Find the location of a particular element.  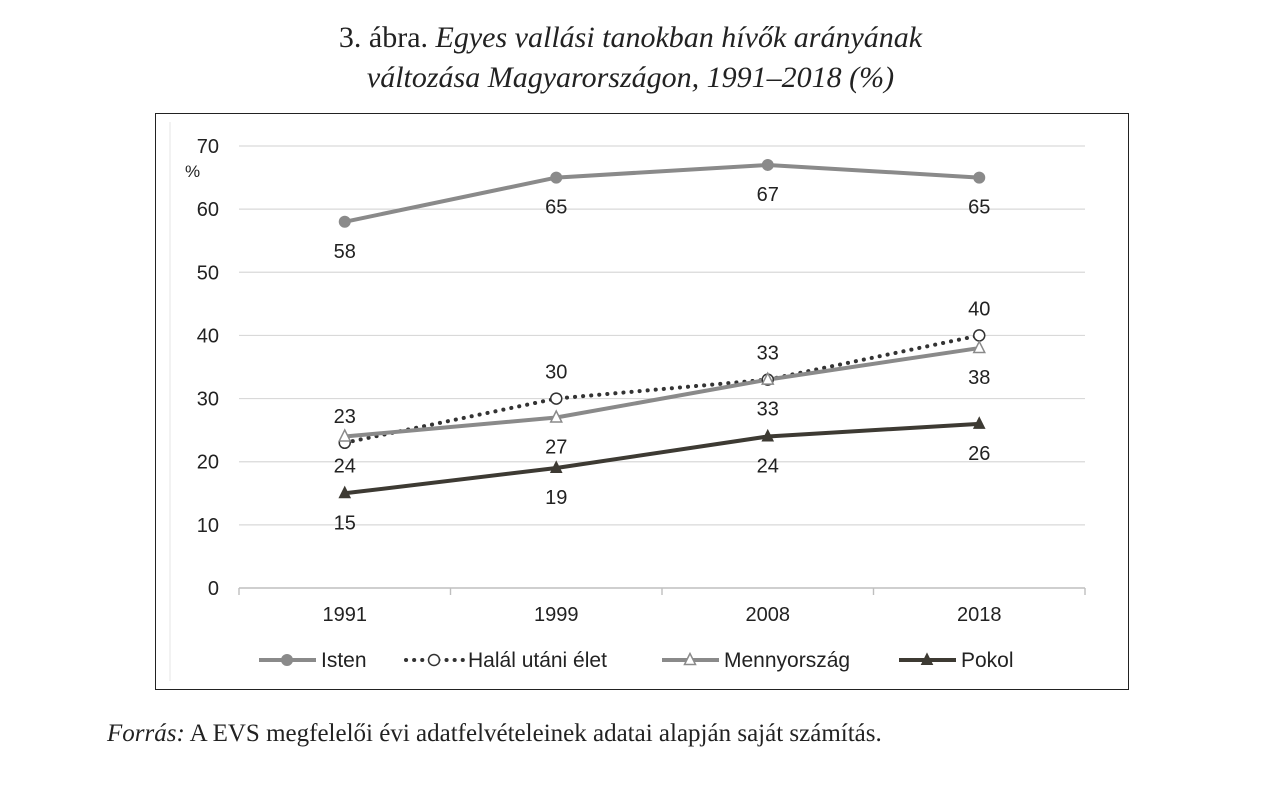

legend-label-3: Mennyország is located at coordinates (787, 660).